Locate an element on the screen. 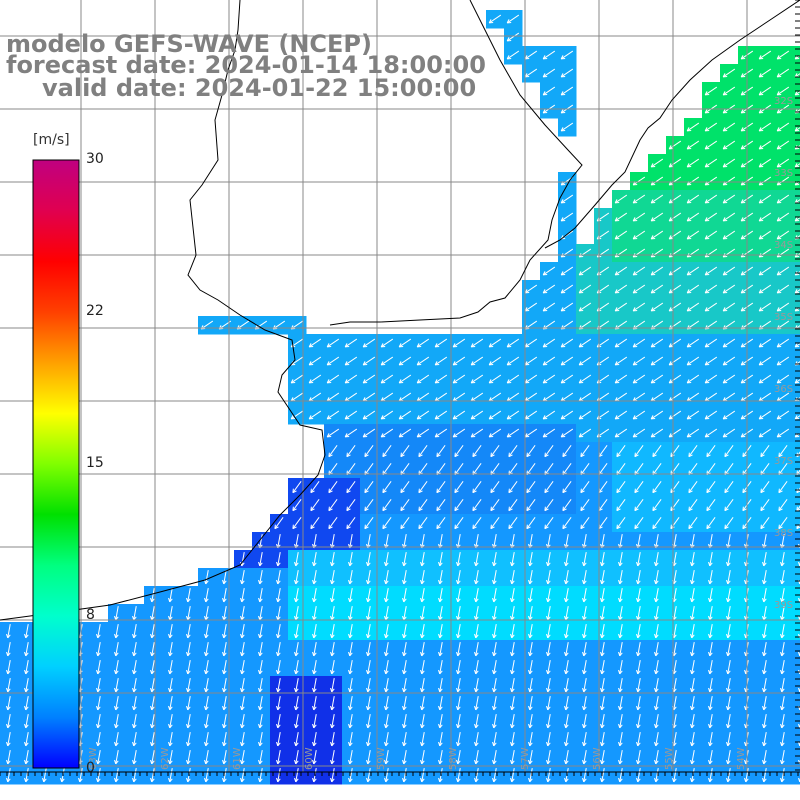 The height and width of the screenshot is (800, 800). colorbar-tick-0: 0 is located at coordinates (90, 768).